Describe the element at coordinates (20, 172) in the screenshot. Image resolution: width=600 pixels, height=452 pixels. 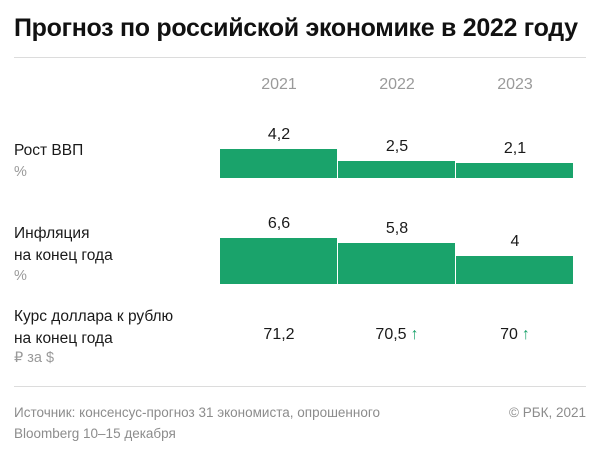
I see `gdp-unit: %` at that location.